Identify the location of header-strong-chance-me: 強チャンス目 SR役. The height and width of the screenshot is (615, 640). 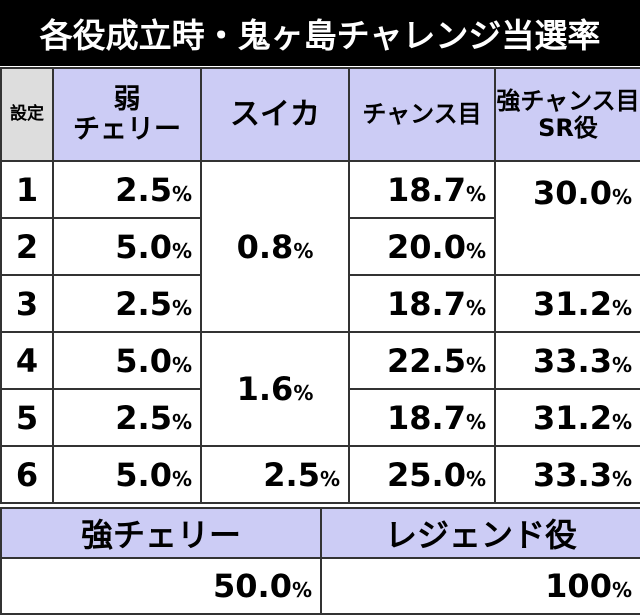
(567, 114).